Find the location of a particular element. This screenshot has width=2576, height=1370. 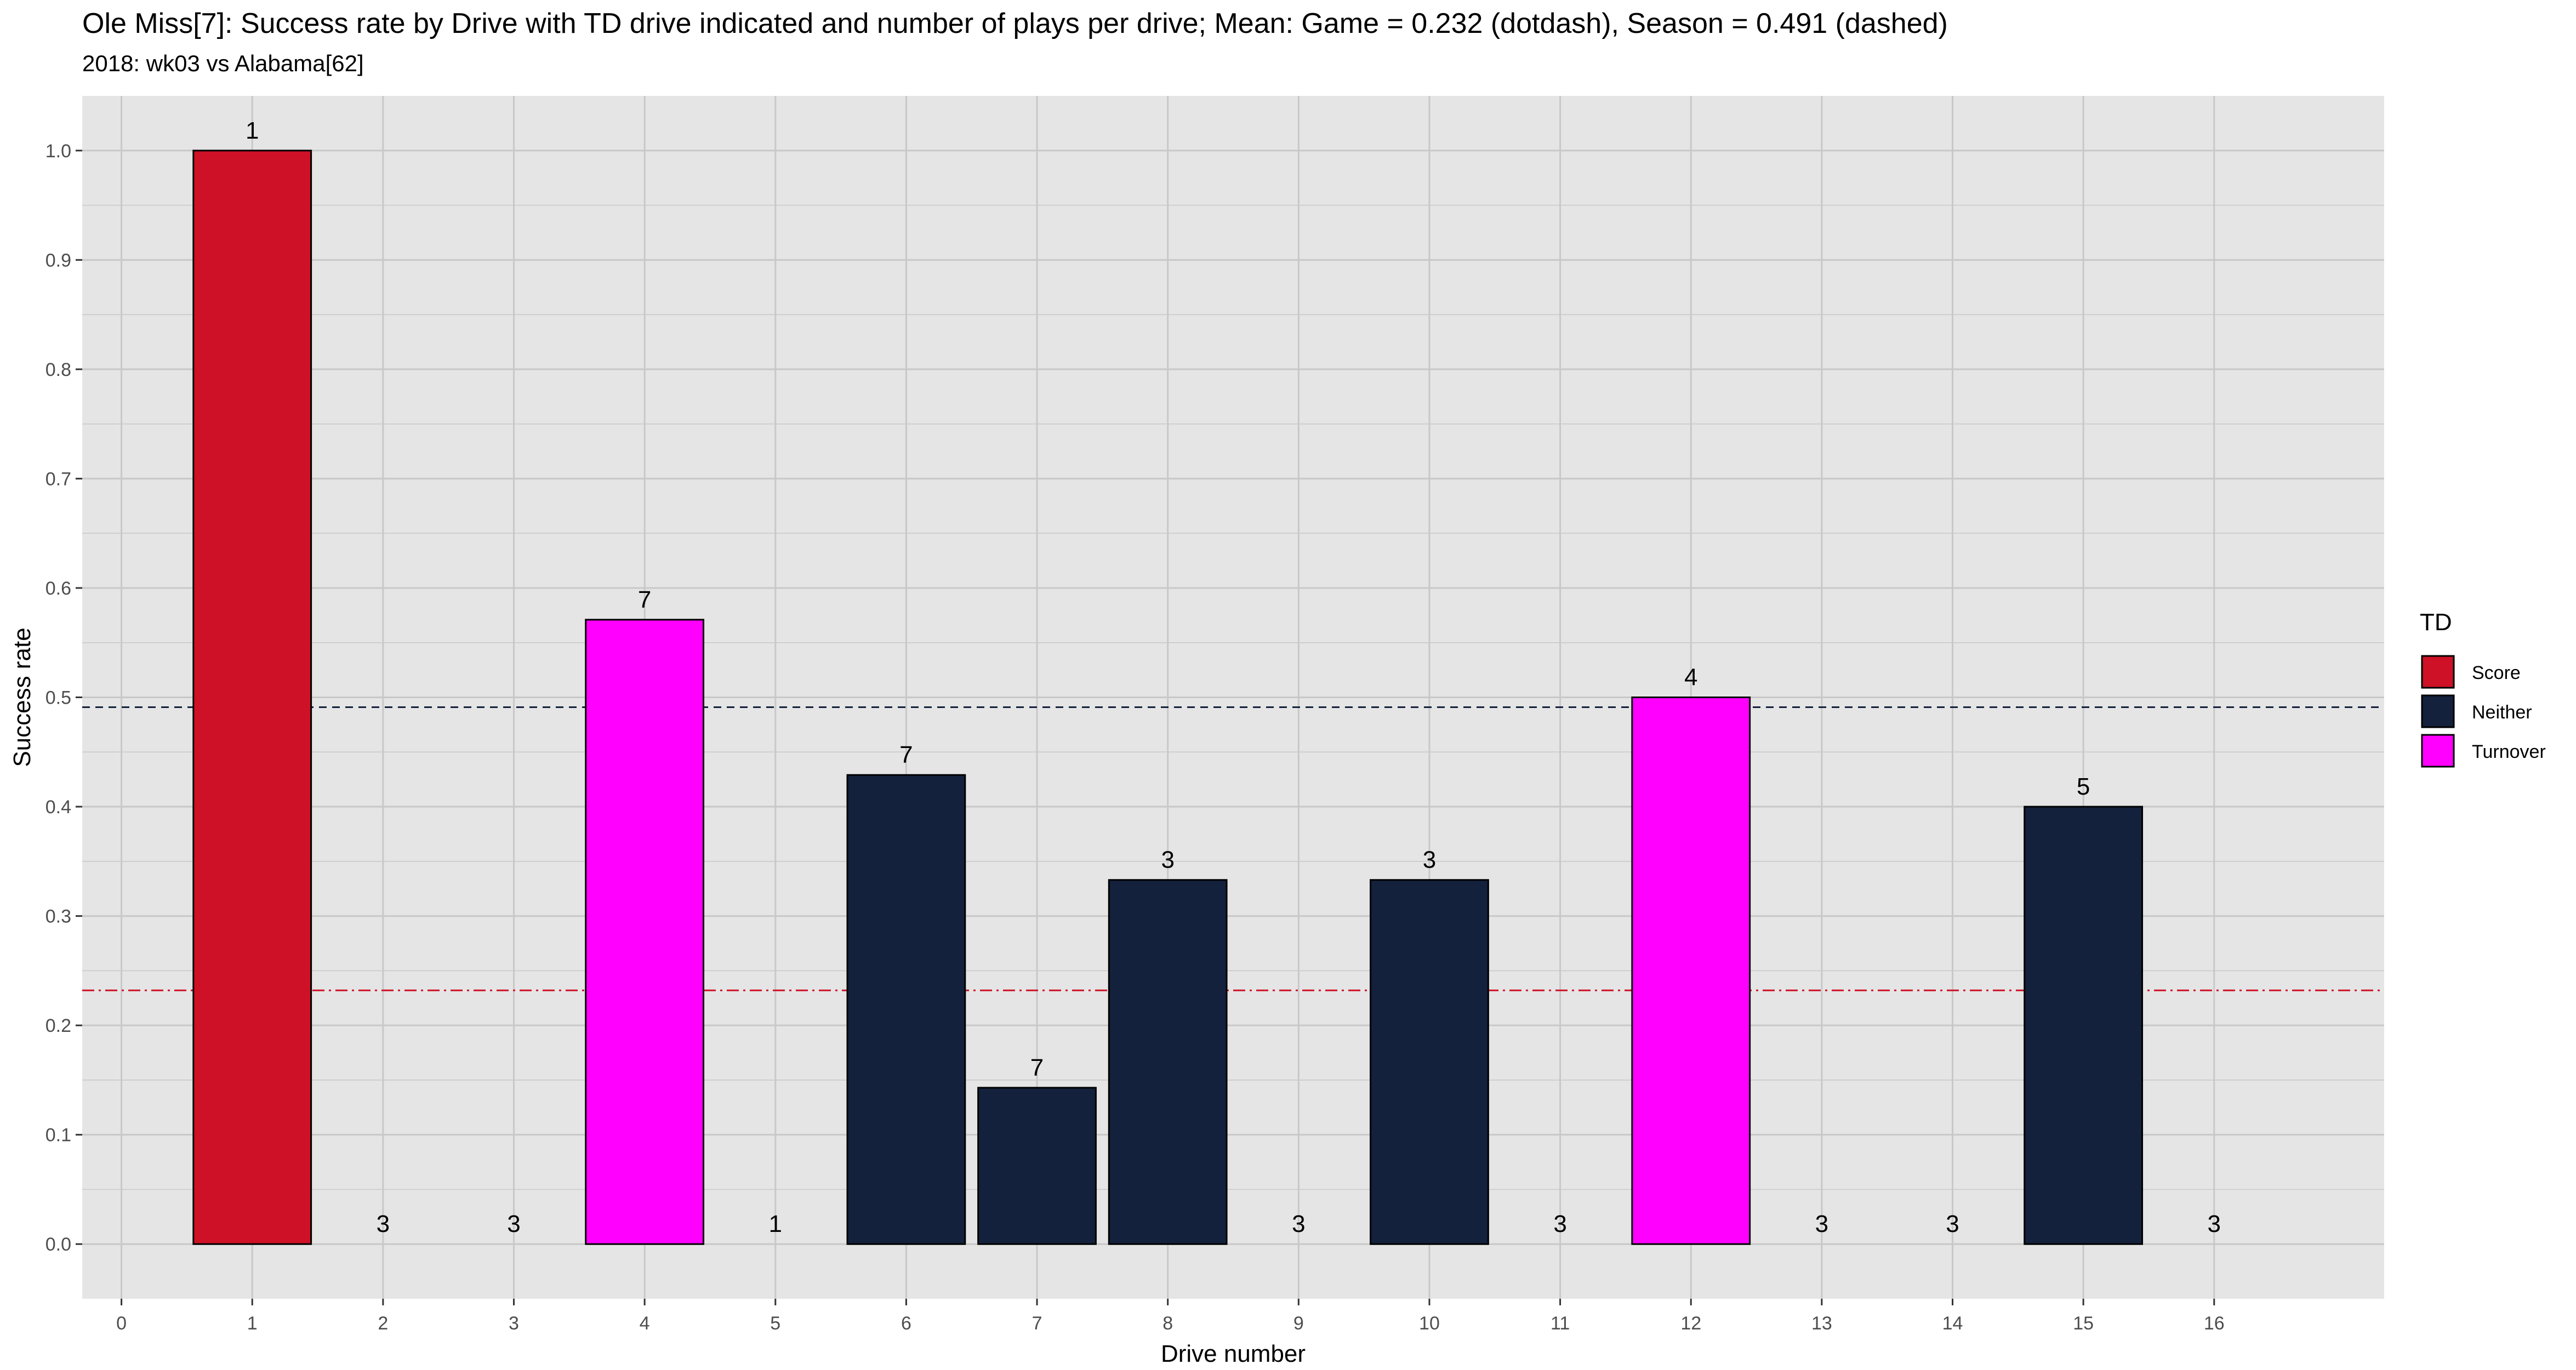

x-tick-label: 9 is located at coordinates (1298, 1323).